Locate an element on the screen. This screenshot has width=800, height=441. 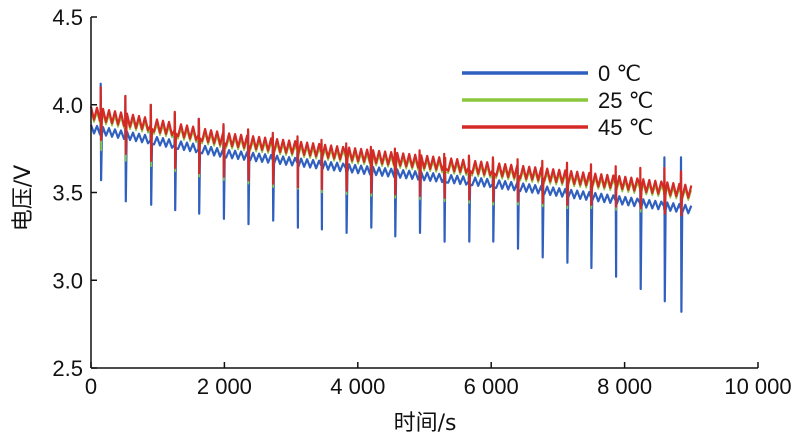
x-tick-label: 4 000 is located at coordinates (357, 386).